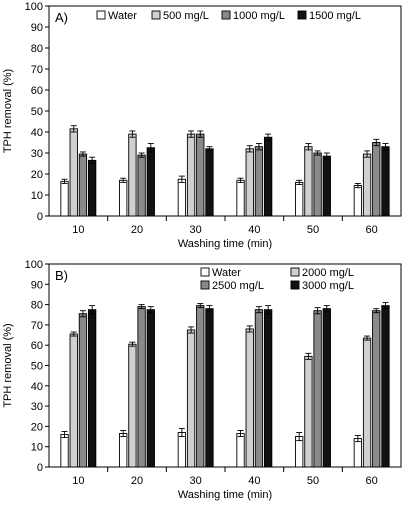 This screenshot has width=405, height=510. What do you see at coordinates (328, 286) in the screenshot?
I see `legend-label: 3000 mg/L` at bounding box center [328, 286].